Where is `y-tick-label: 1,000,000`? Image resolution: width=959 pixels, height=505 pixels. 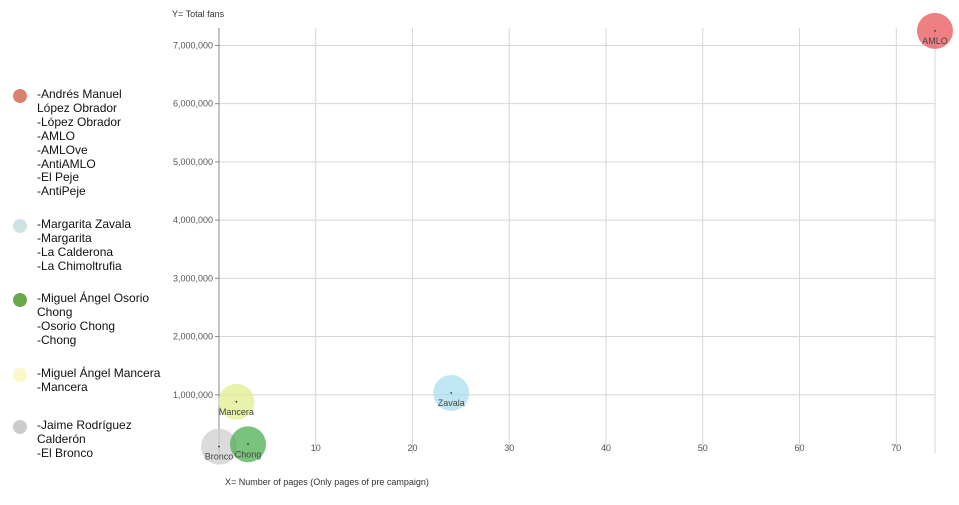
y-tick-label: 1,000,000 is located at coordinates (193, 395).